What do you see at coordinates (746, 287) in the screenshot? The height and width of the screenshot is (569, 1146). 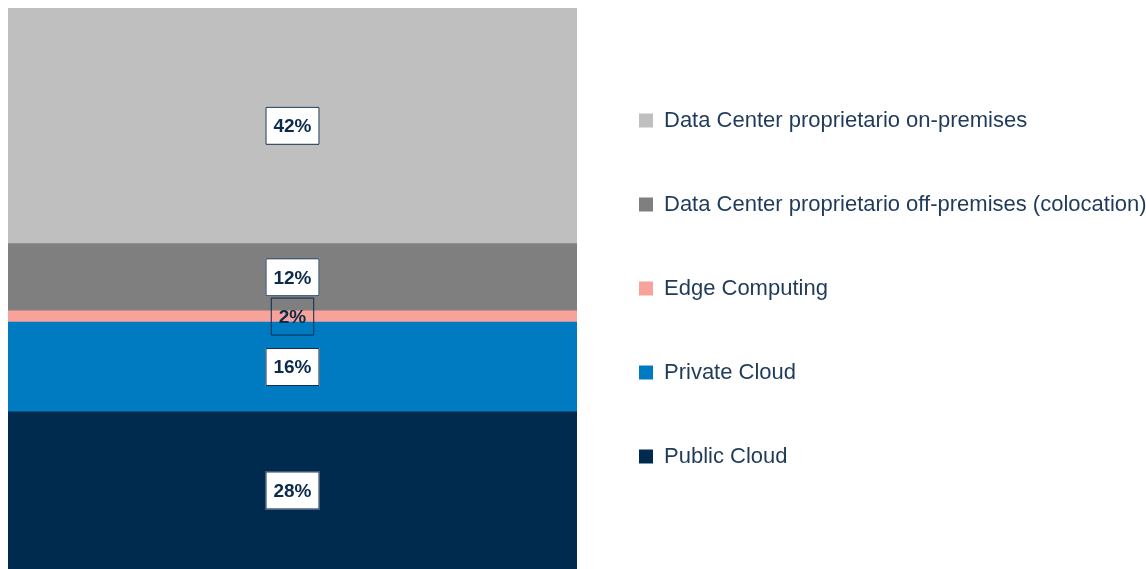 I see `legend-label: Edge Computing` at bounding box center [746, 287].